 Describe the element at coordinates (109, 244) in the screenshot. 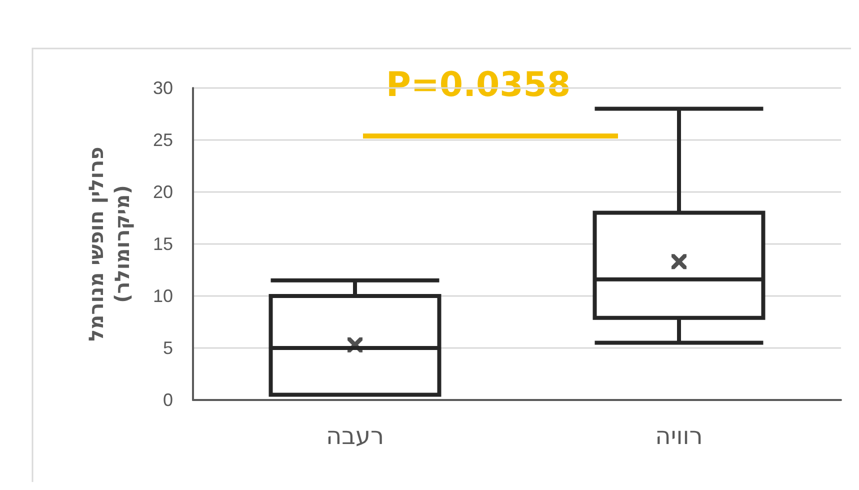

I see `y-axis-title: פרולין חופשי מנורמל (מיקרומולר)` at that location.